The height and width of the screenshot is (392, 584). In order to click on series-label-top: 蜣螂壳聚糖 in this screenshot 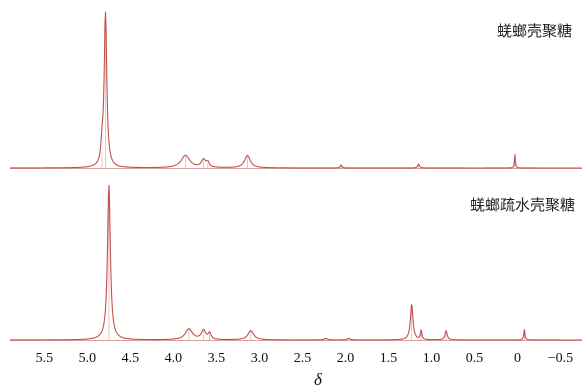, I will do `click(534, 31)`.